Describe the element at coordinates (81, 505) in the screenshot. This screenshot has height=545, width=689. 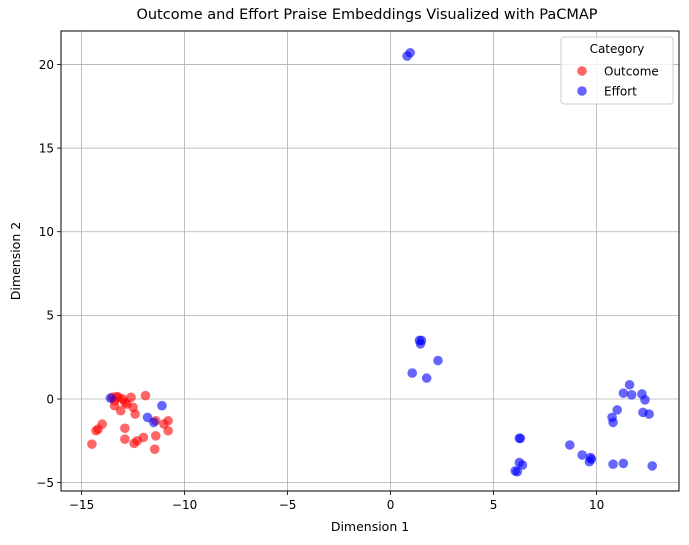
I see `x-tick-label: −15` at that location.